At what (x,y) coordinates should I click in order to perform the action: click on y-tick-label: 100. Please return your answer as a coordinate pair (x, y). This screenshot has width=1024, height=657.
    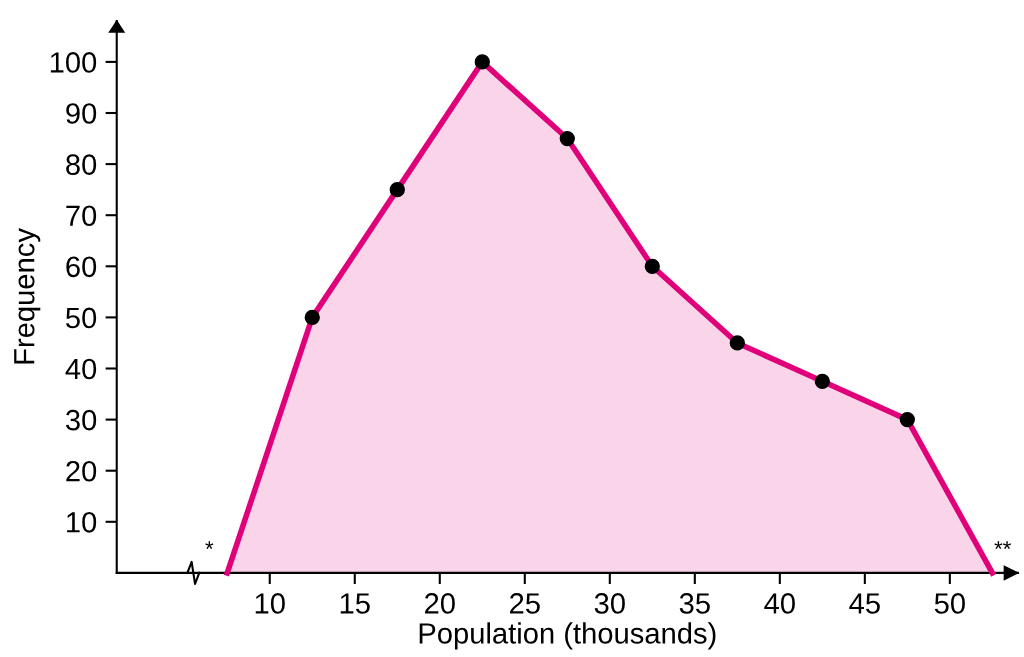
    Looking at the image, I should click on (73, 62).